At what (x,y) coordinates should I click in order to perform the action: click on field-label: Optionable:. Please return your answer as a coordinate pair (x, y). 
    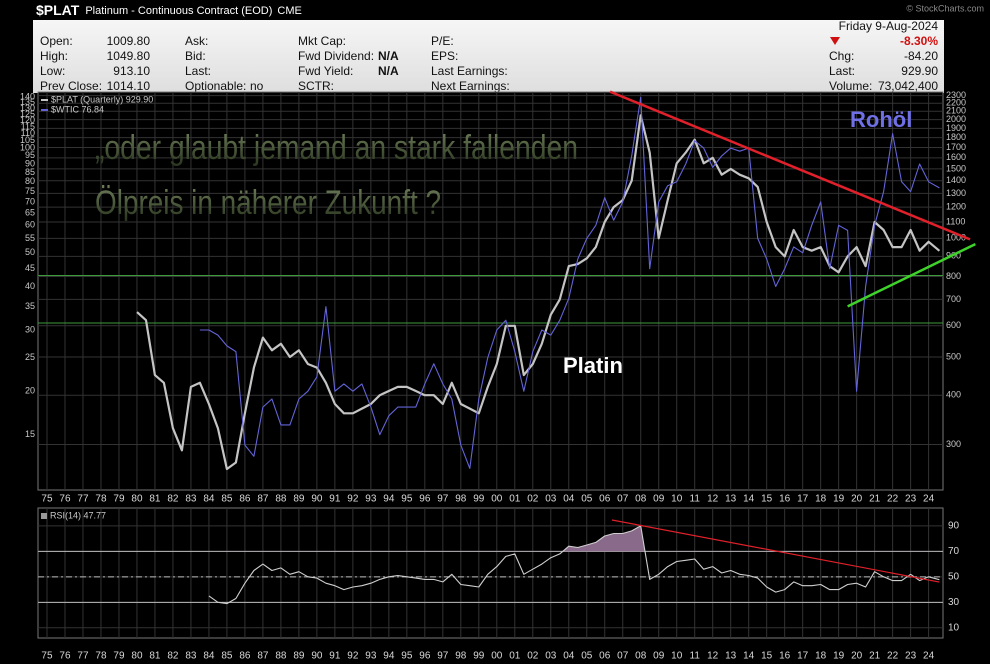
    Looking at the image, I should click on (215, 86).